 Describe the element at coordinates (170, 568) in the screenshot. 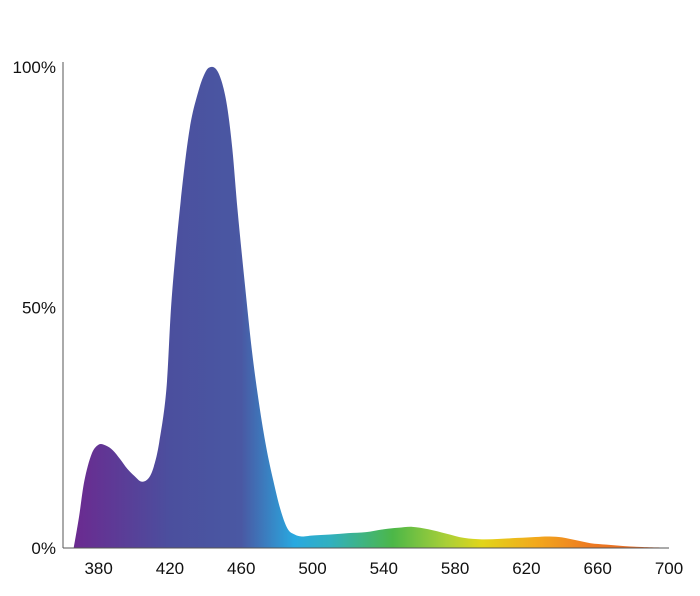

I see `x-tick-label: 420` at that location.